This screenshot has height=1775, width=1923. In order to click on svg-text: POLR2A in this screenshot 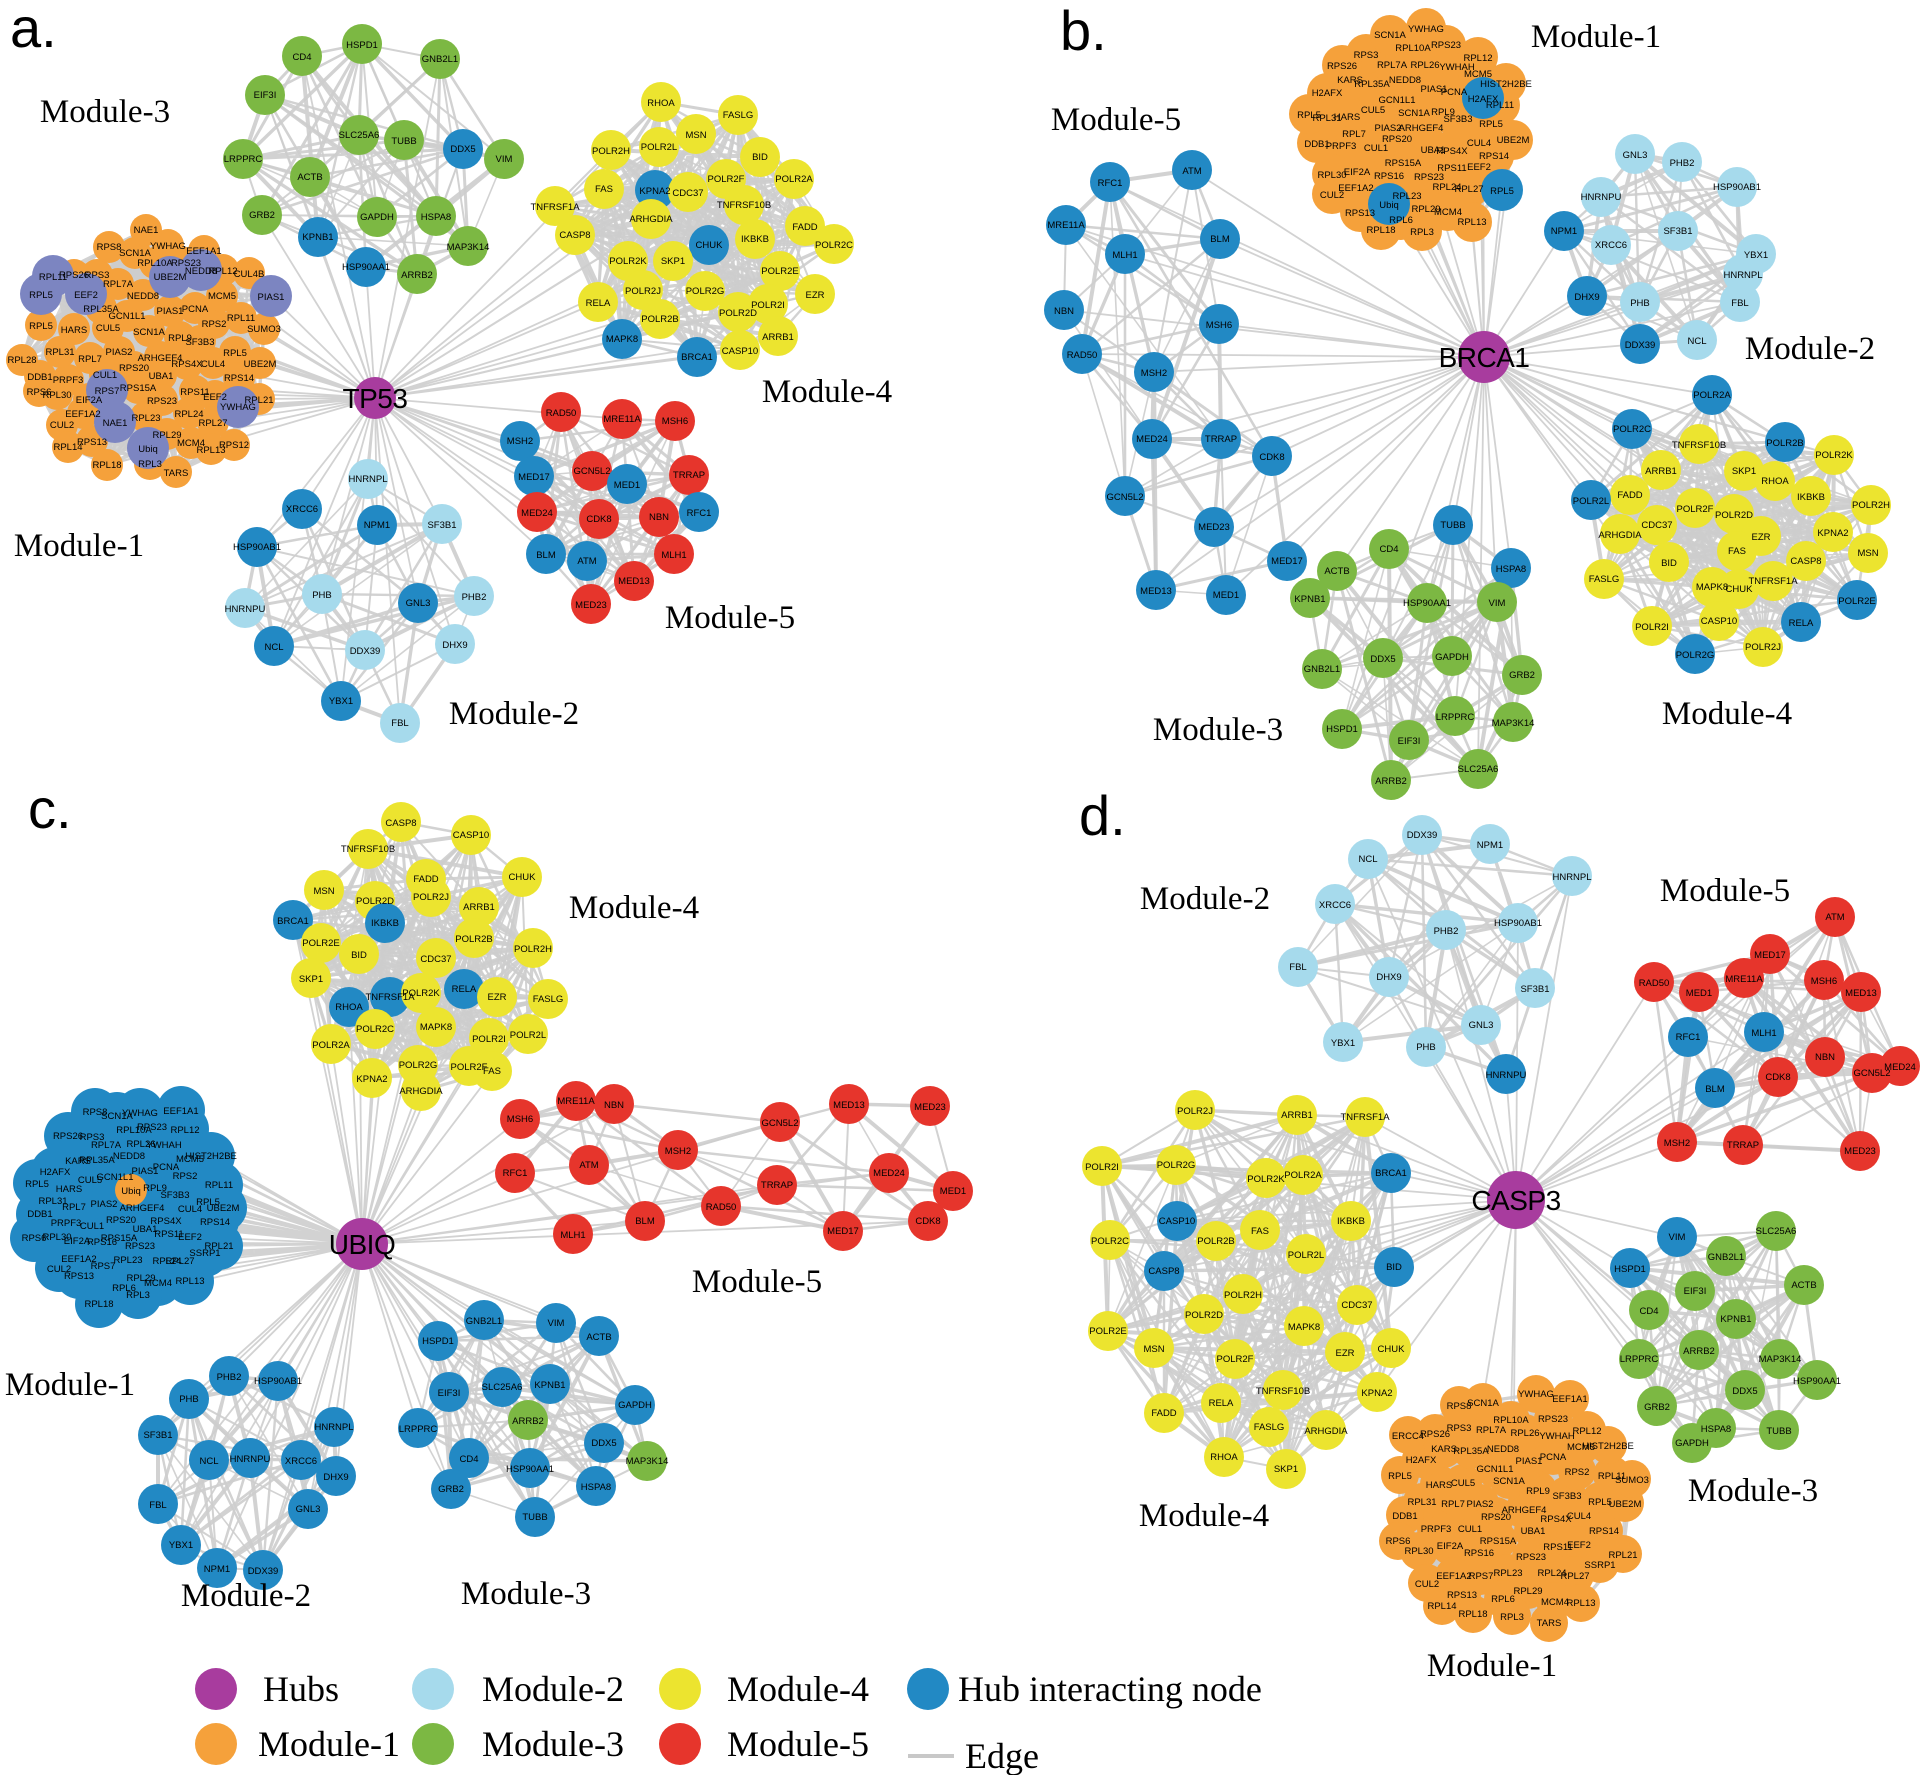, I will do `click(1712, 395)`.